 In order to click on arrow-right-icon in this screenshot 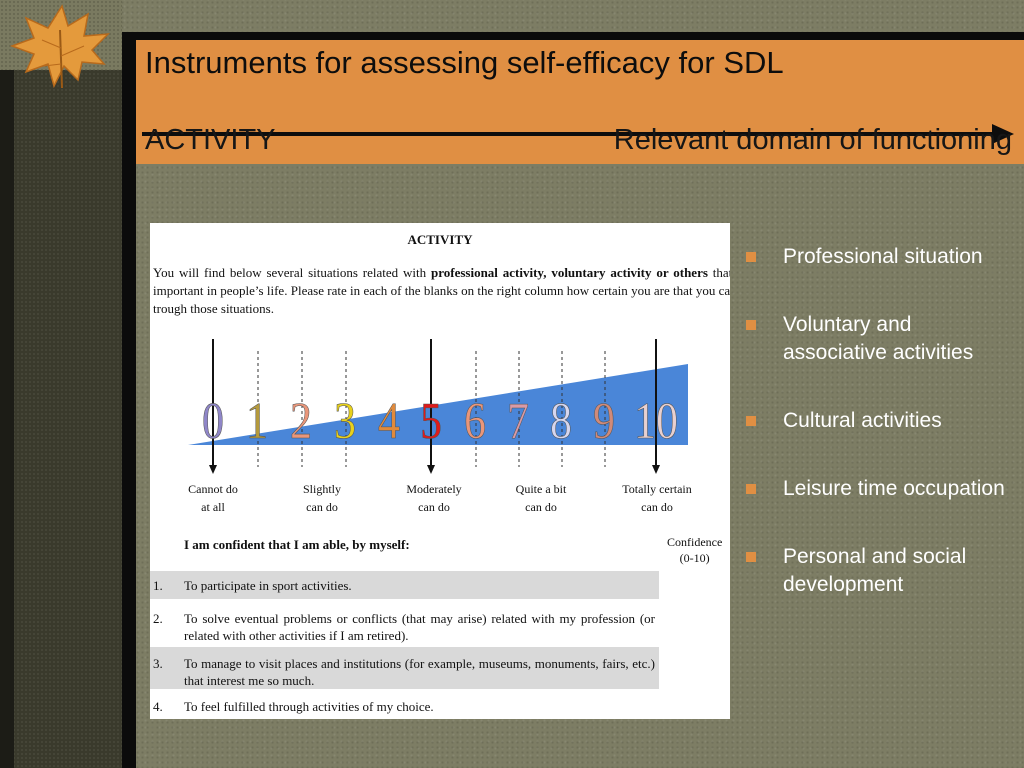, I will do `click(578, 134)`.